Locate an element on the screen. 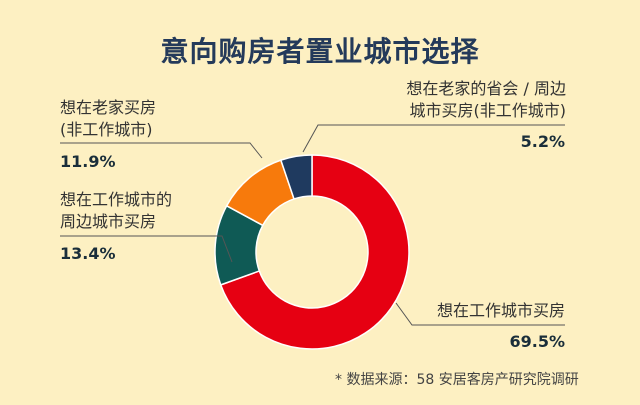 This screenshot has width=640, height=405. label-work-city: 想在工作城市买房 is located at coordinates (500, 310).